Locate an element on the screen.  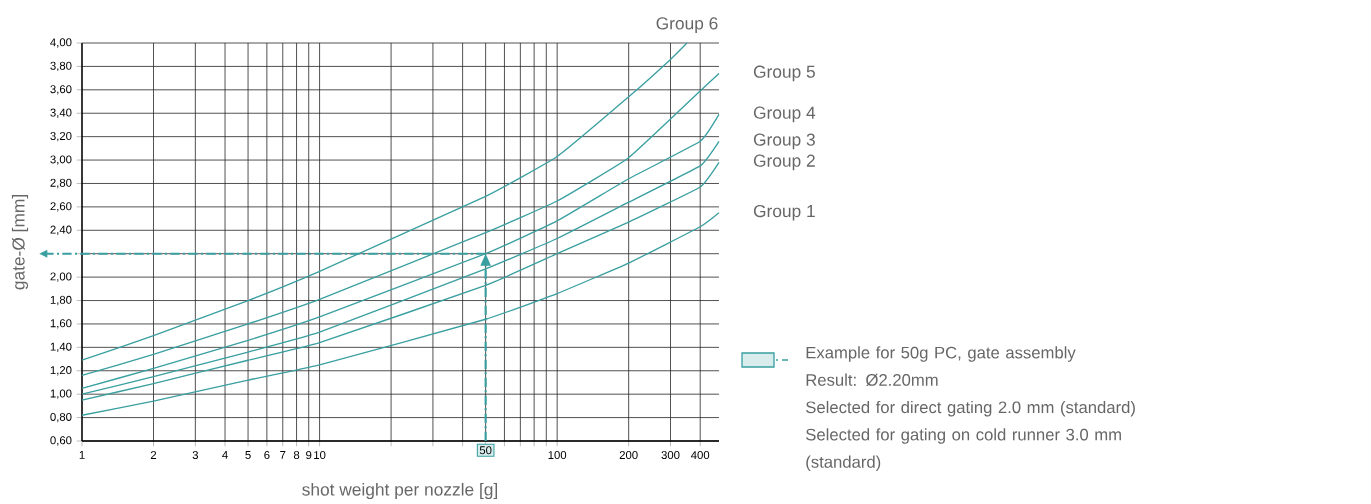
x-tick-label: 100 is located at coordinates (557, 455).